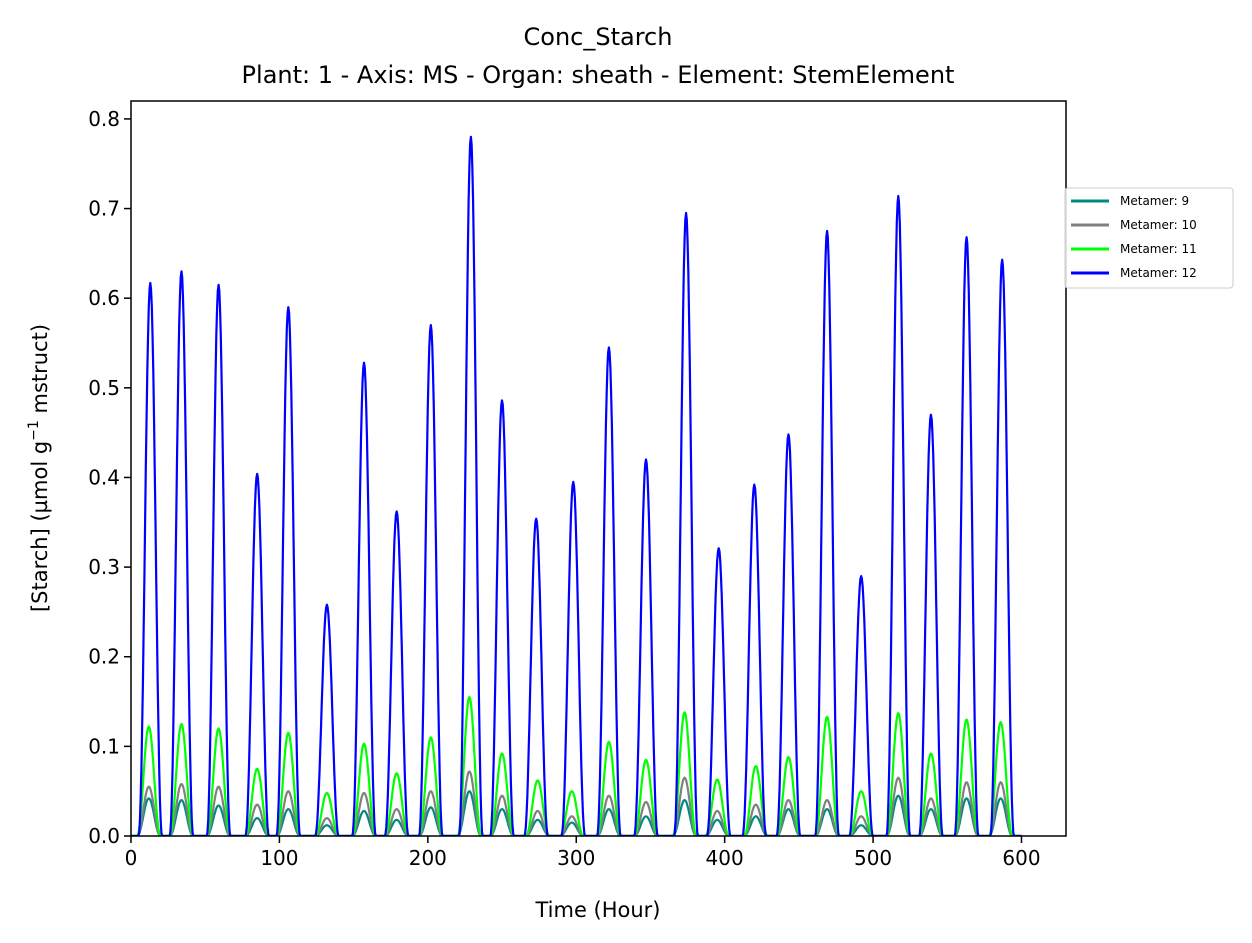  What do you see at coordinates (104, 567) in the screenshot?
I see `y-tick-label: 0.3` at bounding box center [104, 567].